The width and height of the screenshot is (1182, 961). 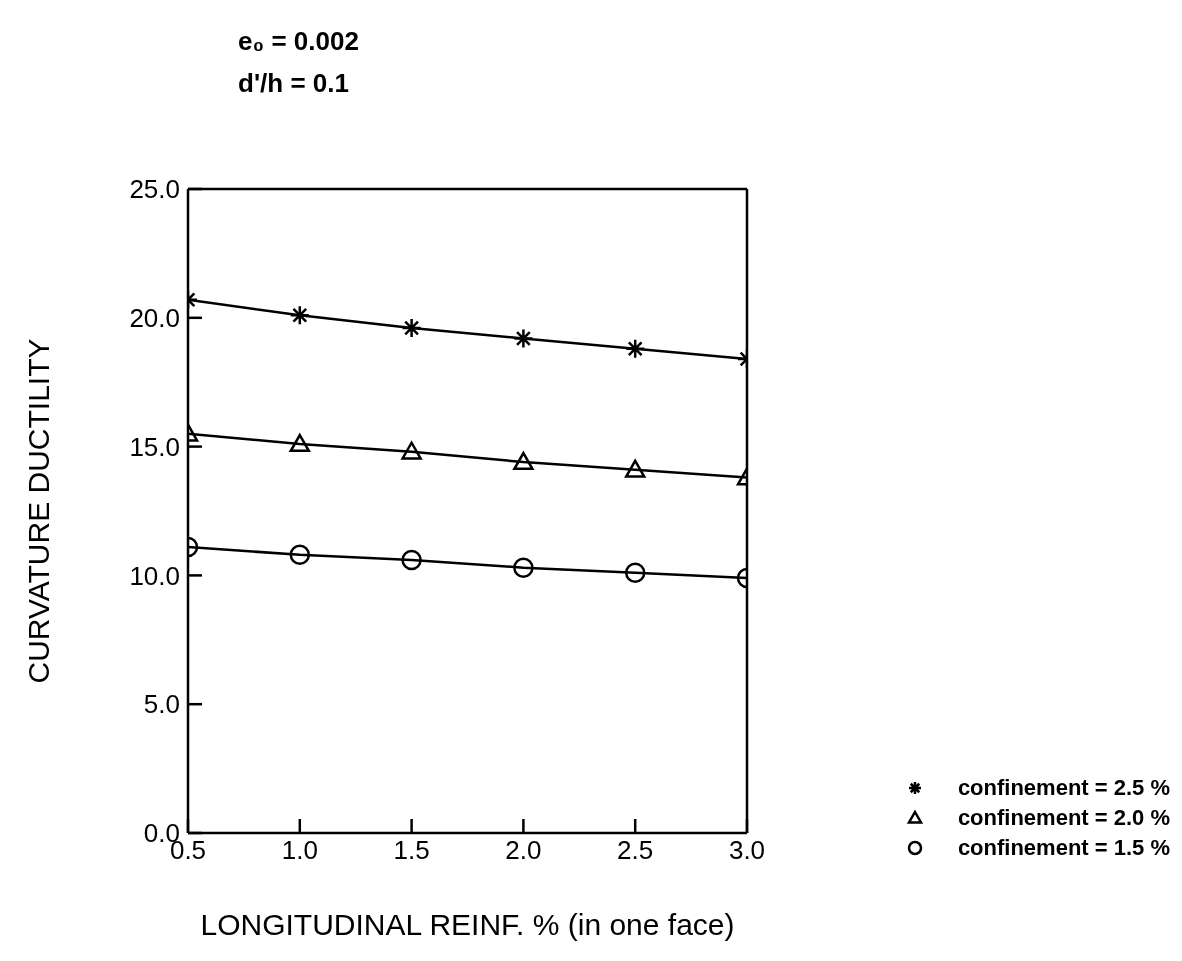 What do you see at coordinates (38, 511) in the screenshot?
I see `y-axis-title: CURVATURE DUCTILITY` at bounding box center [38, 511].